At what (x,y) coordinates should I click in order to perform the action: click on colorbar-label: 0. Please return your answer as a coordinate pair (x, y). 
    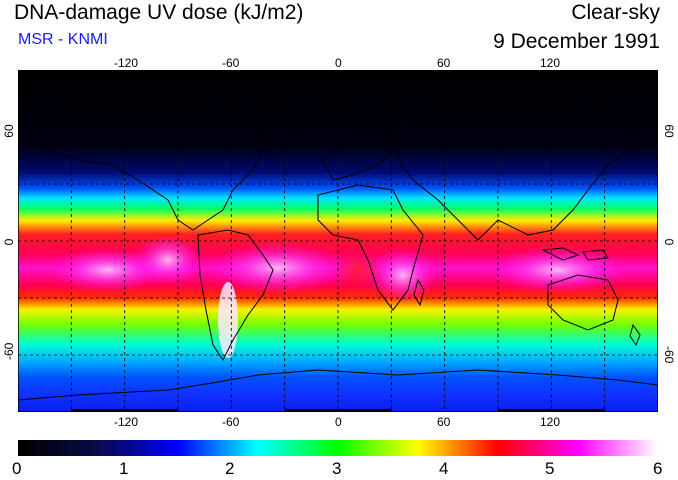
    Looking at the image, I should click on (17, 468).